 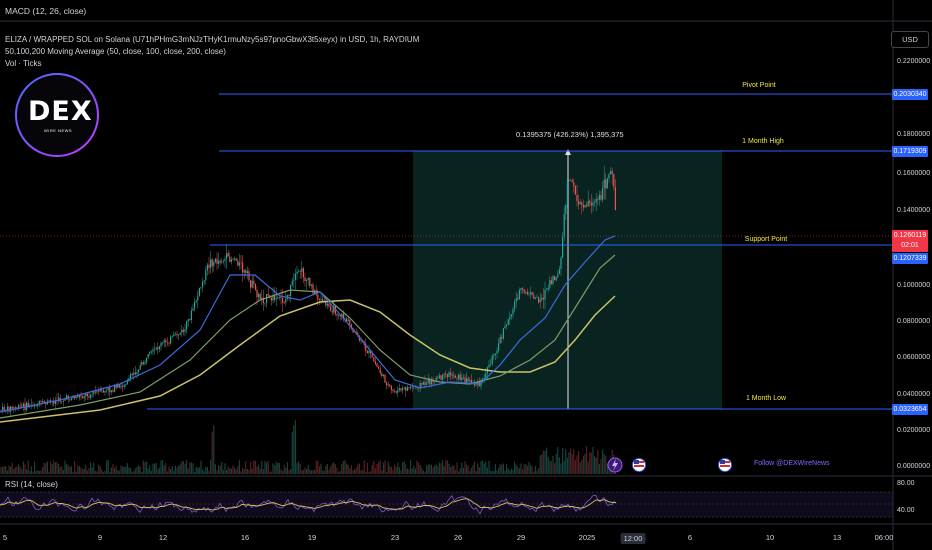 I want to click on x-tick: 10, so click(x=770, y=537).